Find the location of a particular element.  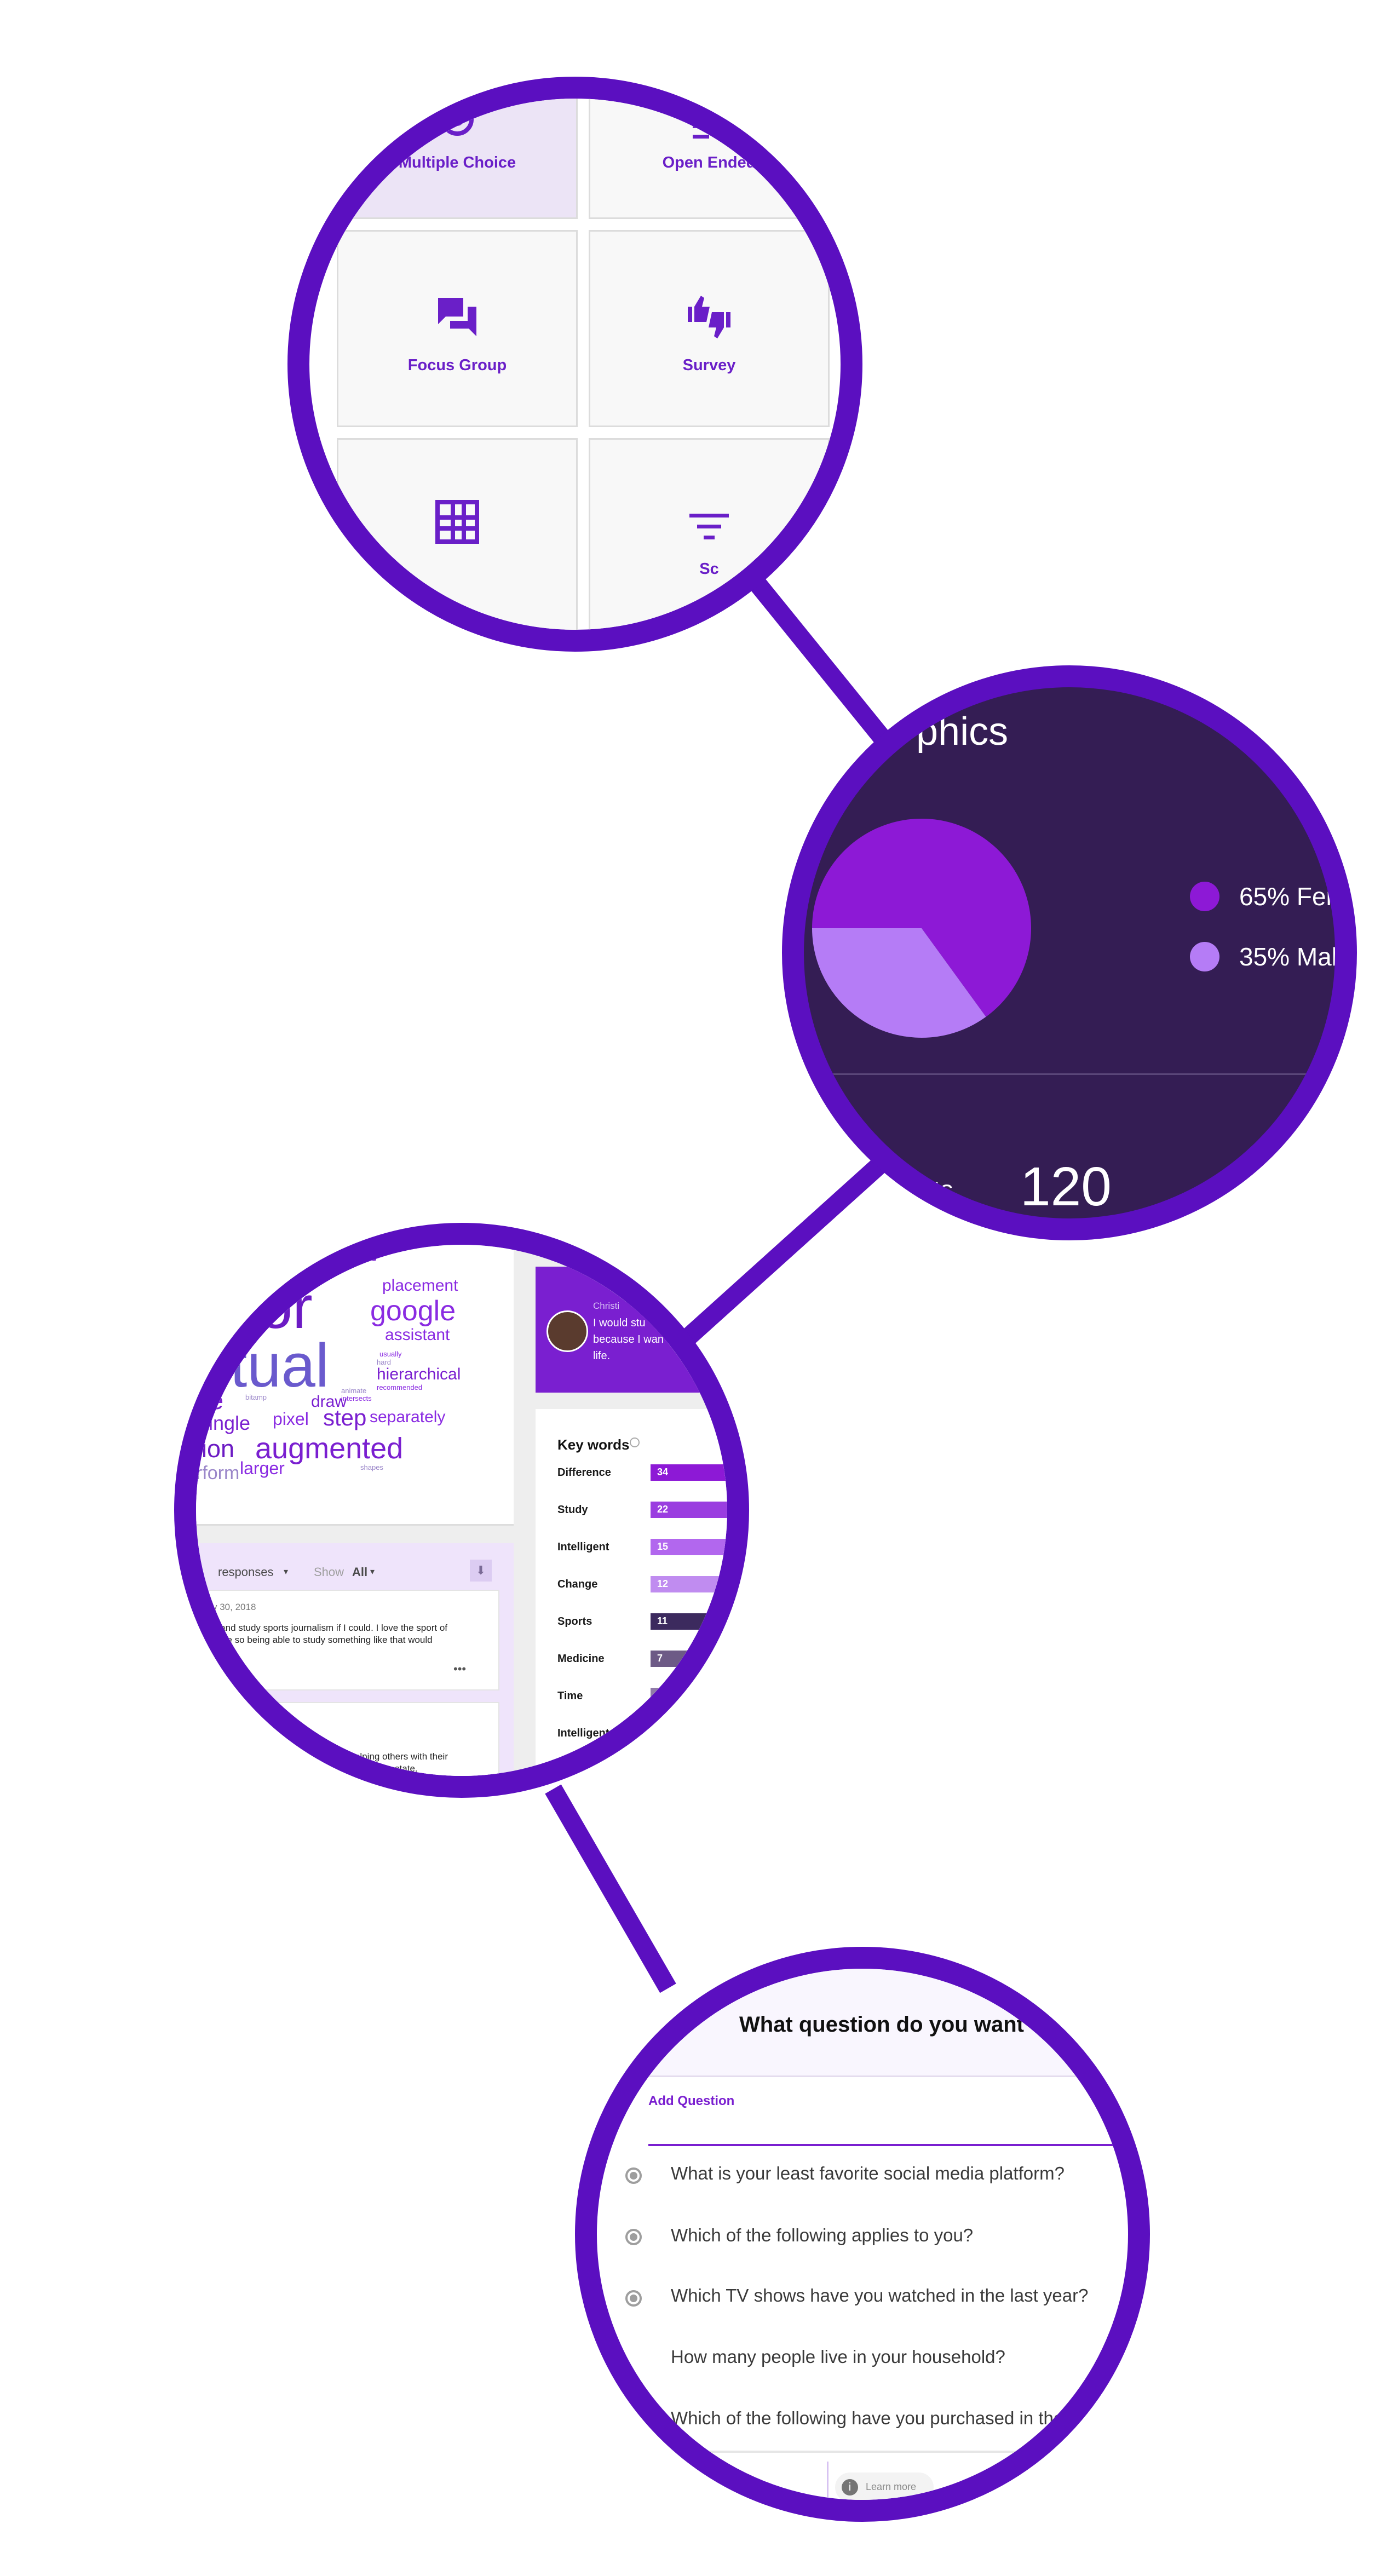

chat-bubbles-icon is located at coordinates (457, 318).